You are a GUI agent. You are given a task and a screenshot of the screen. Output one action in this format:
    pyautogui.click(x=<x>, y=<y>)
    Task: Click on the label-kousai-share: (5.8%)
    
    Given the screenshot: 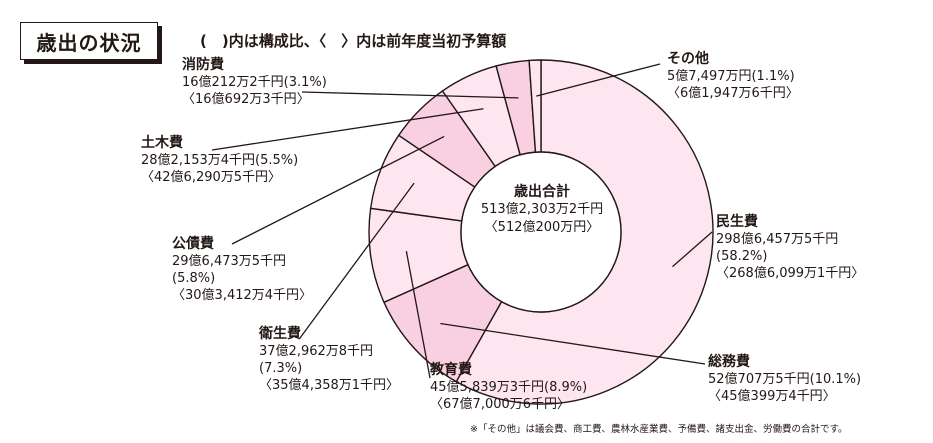 What is the action you would take?
    pyautogui.click(x=194, y=278)
    